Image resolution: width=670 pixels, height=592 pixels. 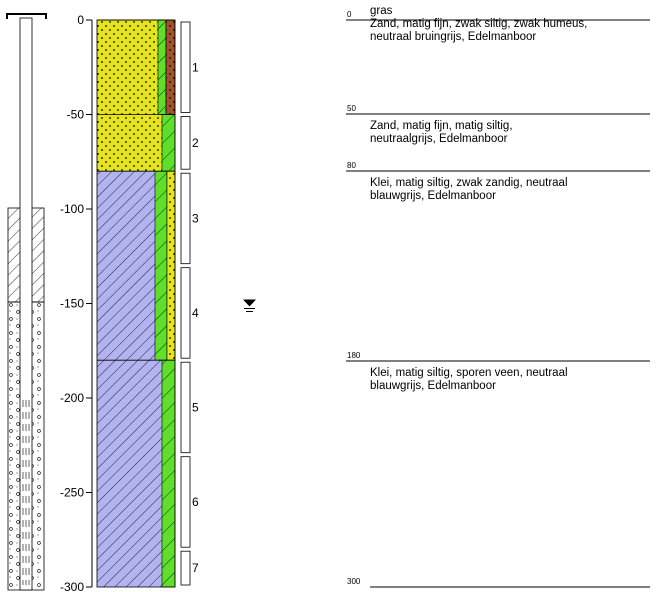 What do you see at coordinates (381, 11) in the screenshot?
I see `layer-description-line: gras` at bounding box center [381, 11].